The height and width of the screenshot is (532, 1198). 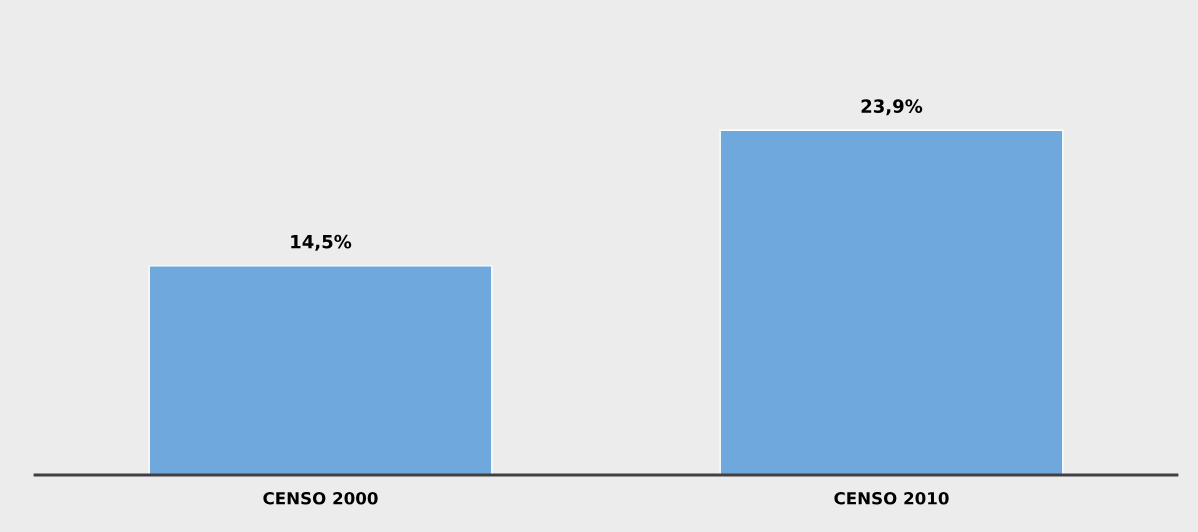 I want to click on x-tick-label: CENSO 2000, so click(x=320, y=498).